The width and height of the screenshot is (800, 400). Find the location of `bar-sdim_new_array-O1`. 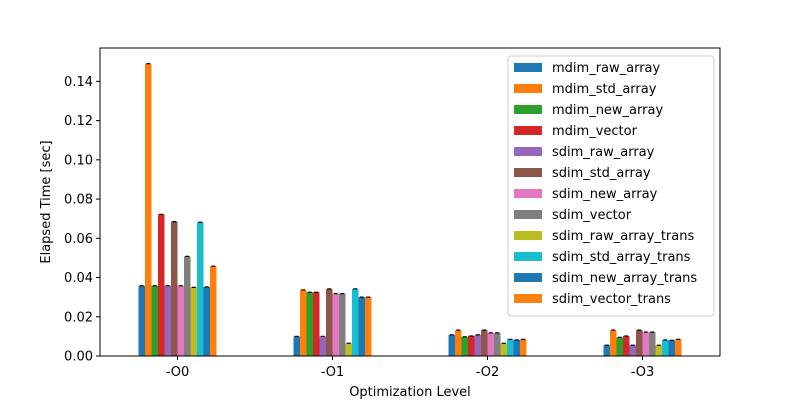

bar-sdim_new_array-O1 is located at coordinates (335, 324).